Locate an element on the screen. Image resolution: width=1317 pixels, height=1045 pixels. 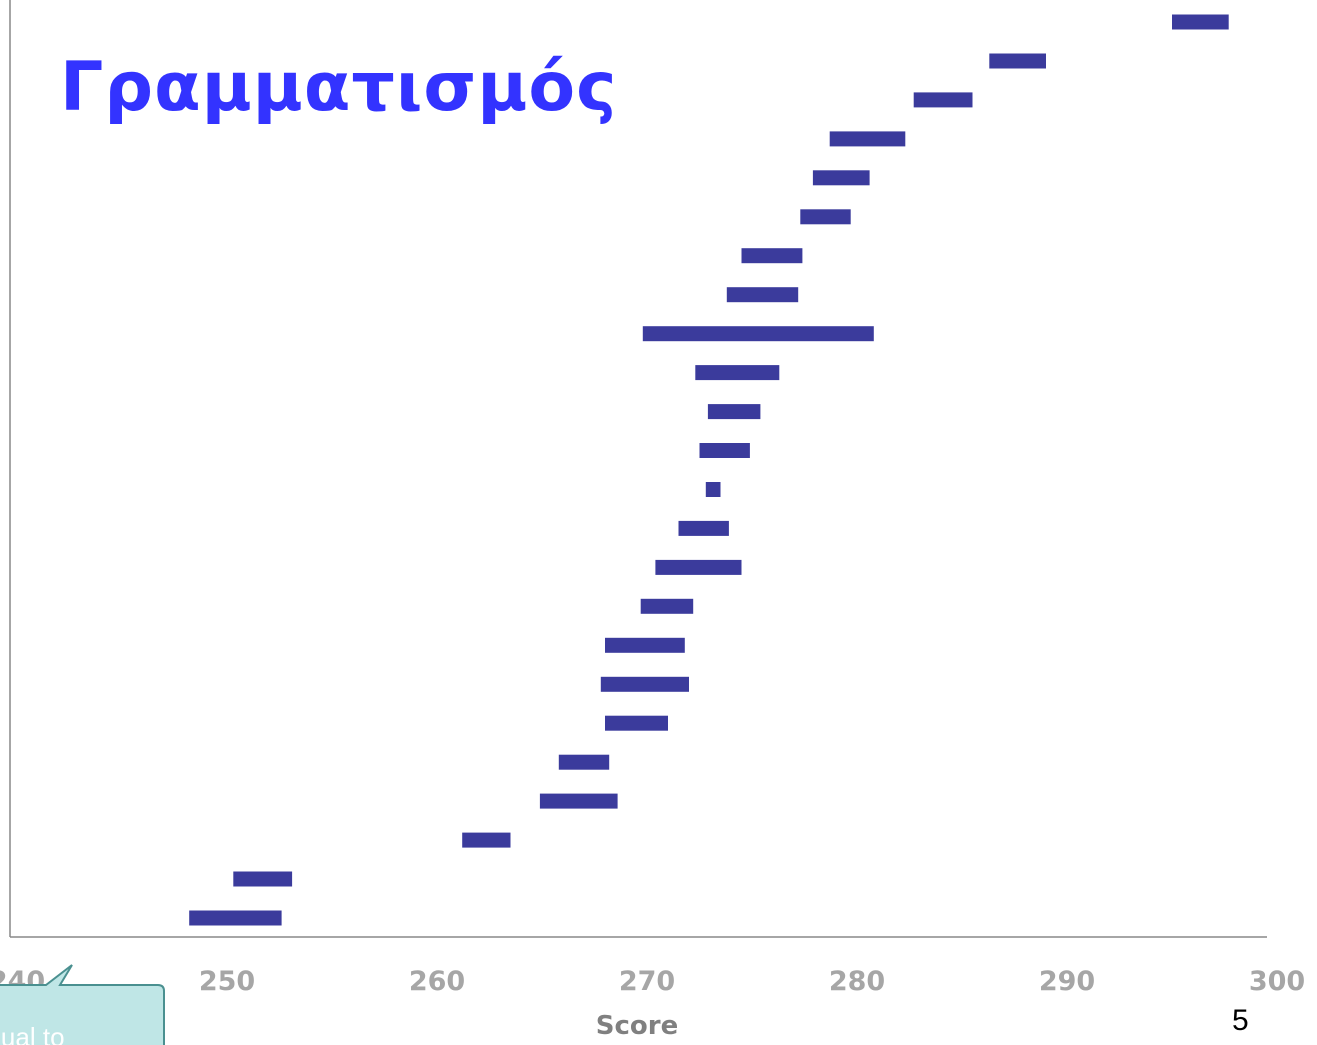
x-tick-label: 260 is located at coordinates (437, 981).